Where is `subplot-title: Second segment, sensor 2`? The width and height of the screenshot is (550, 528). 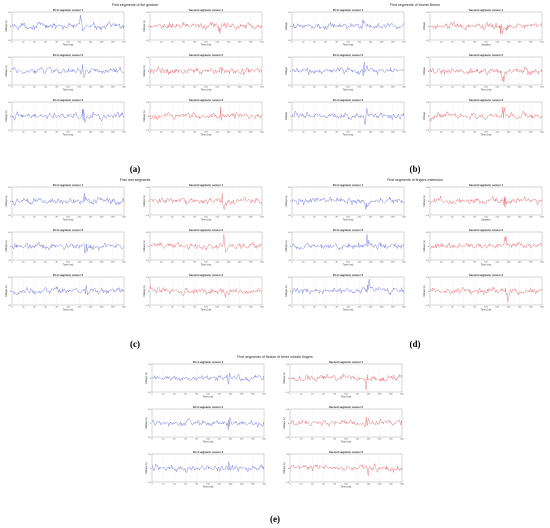
subplot-title: Second segment, sensor 2 is located at coordinates (206, 230).